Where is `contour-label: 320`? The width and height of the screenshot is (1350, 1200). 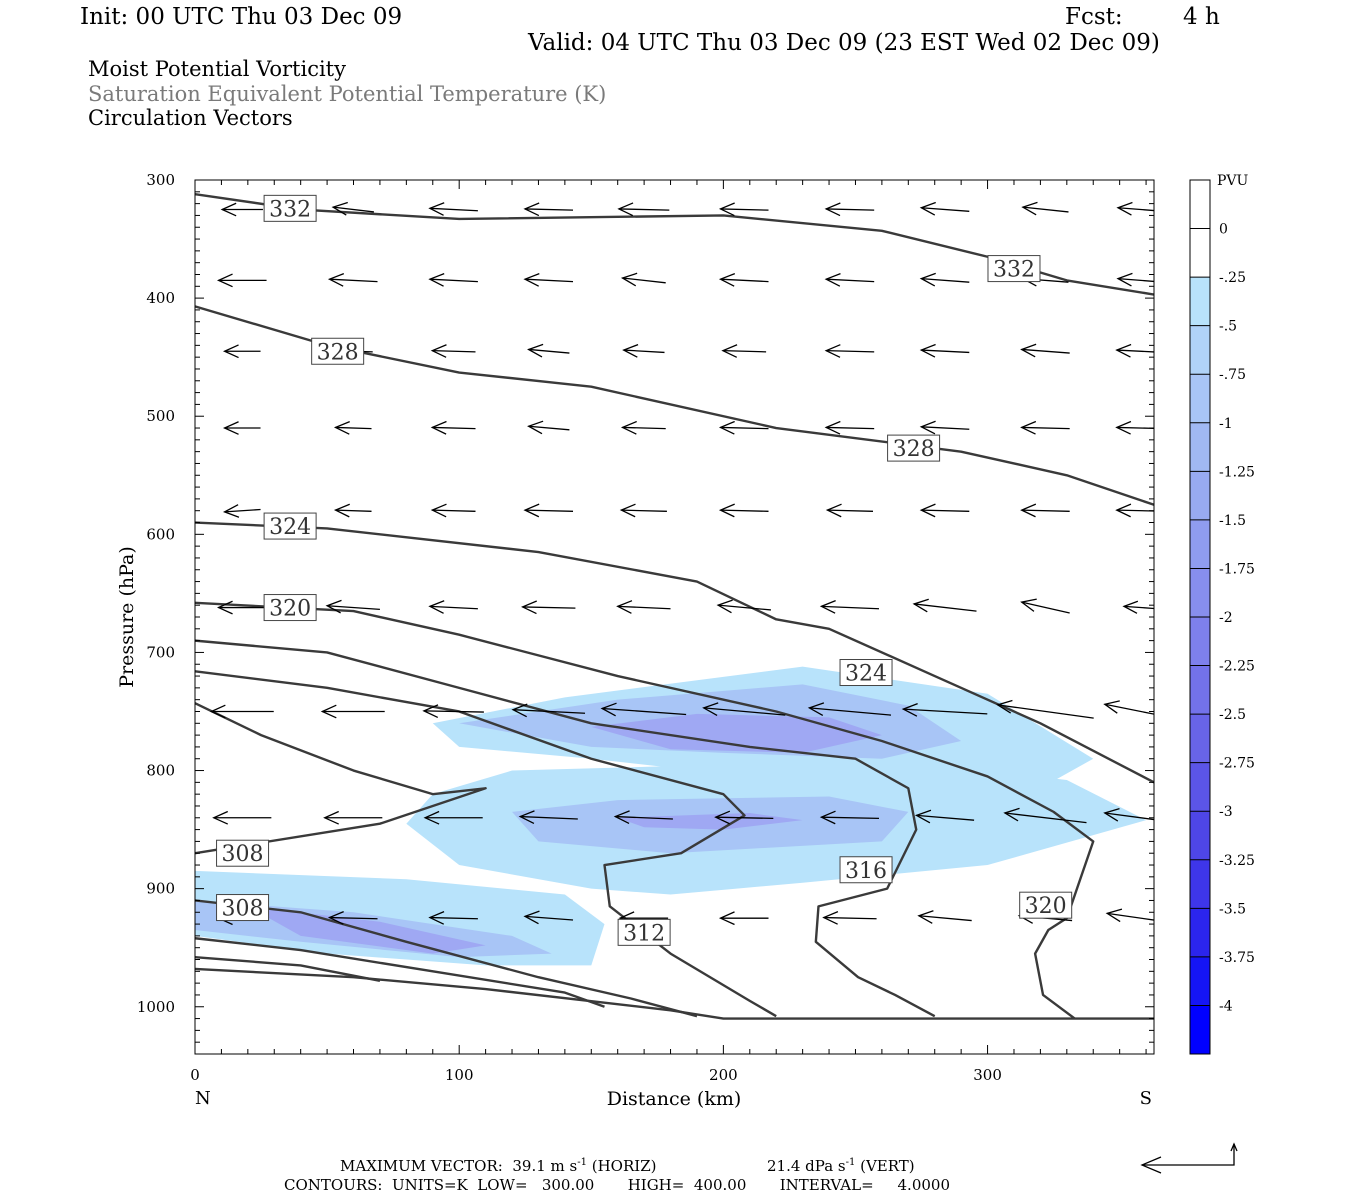 contour-label: 320 is located at coordinates (1046, 905).